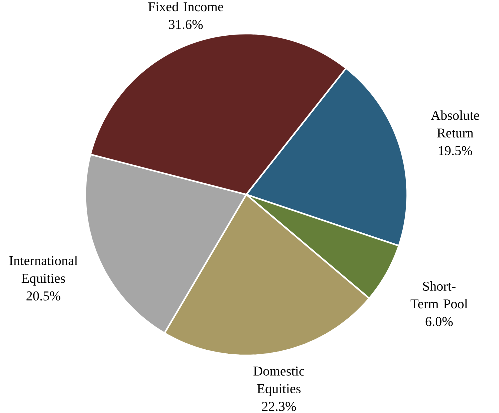 The width and height of the screenshot is (499, 413). Describe the element at coordinates (439, 295) in the screenshot. I see `slice-label: Short-Term Pool` at that location.